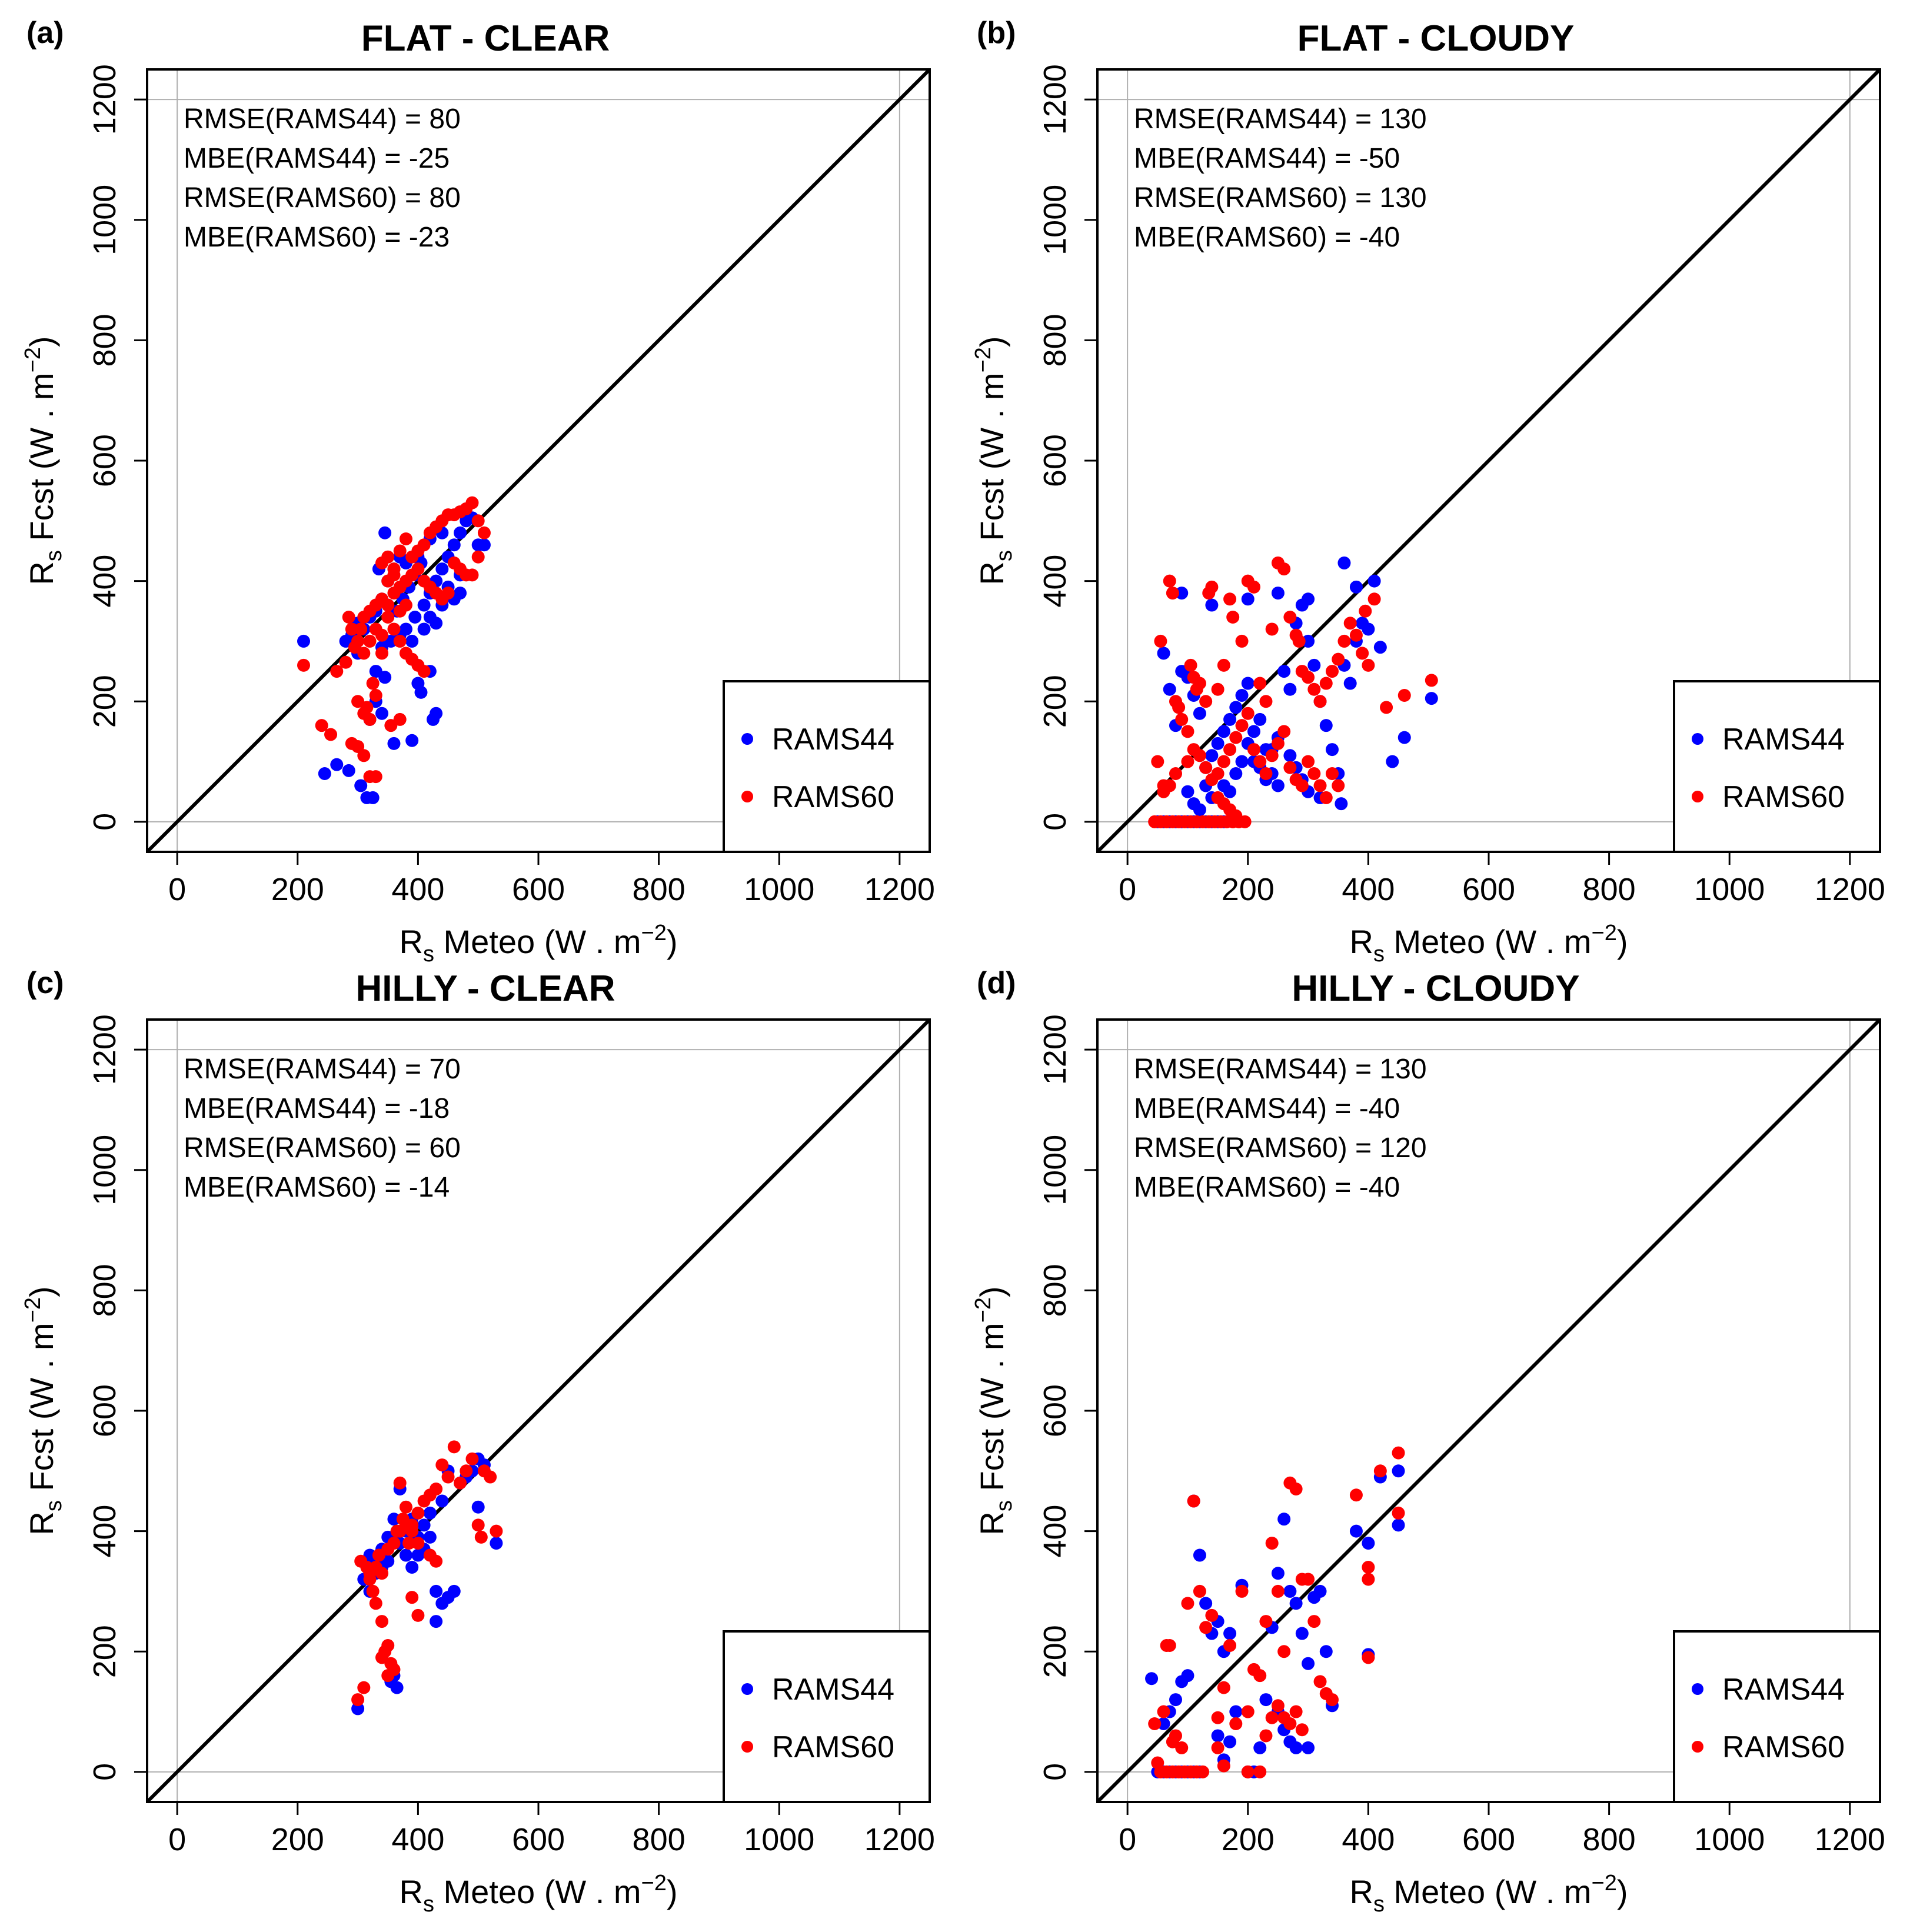  I want to click on axis-label-text: Fcst (W . m, so click(42, 461).